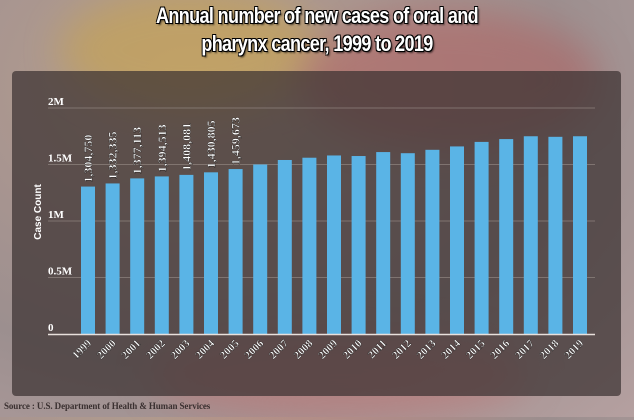 The height and width of the screenshot is (420, 634). What do you see at coordinates (82, 349) in the screenshot?
I see `x-tick-label: 1999` at bounding box center [82, 349].